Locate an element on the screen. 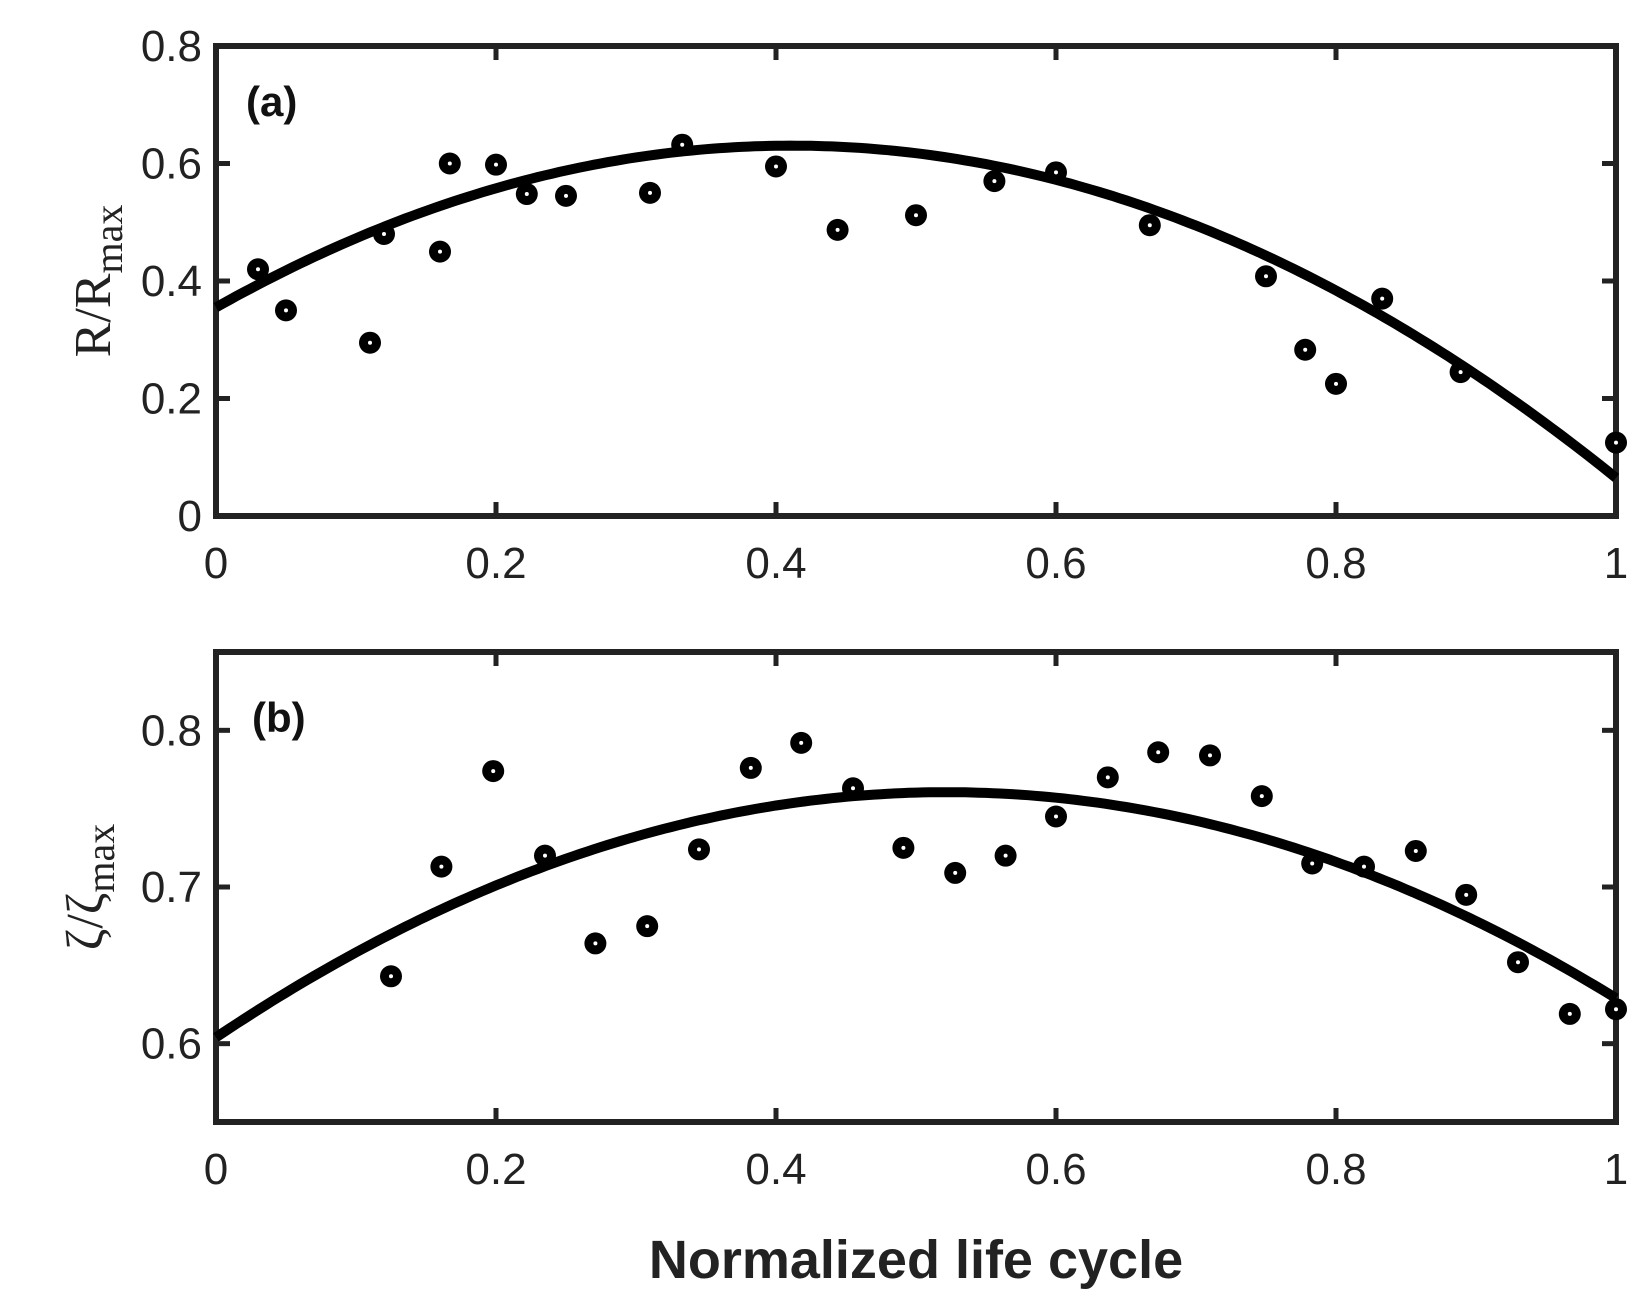 The height and width of the screenshot is (1306, 1640). x-axis-label: Normalized life cycle is located at coordinates (916, 1260).